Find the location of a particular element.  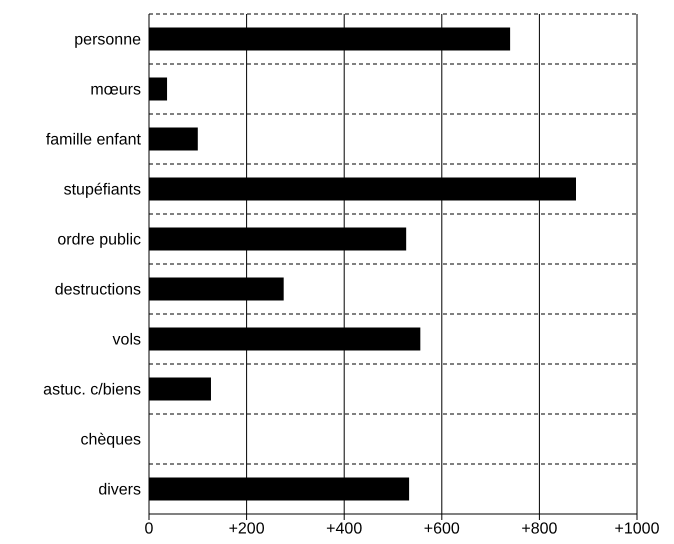

y-tick-label: mœurs is located at coordinates (115, 90).